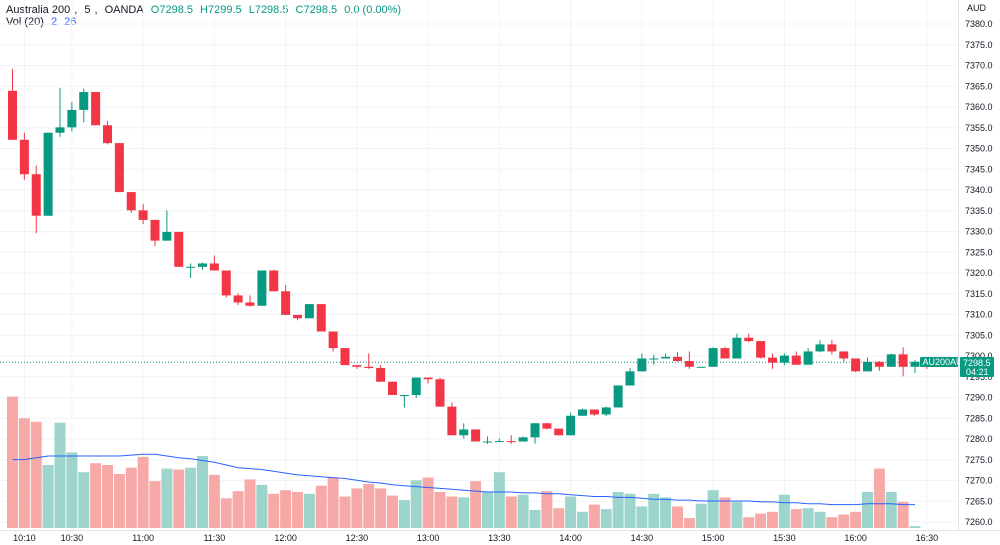 Image resolution: width=1000 pixels, height=545 pixels. Describe the element at coordinates (979, 211) in the screenshot. I see `price-tick-label: 7335.0` at that location.